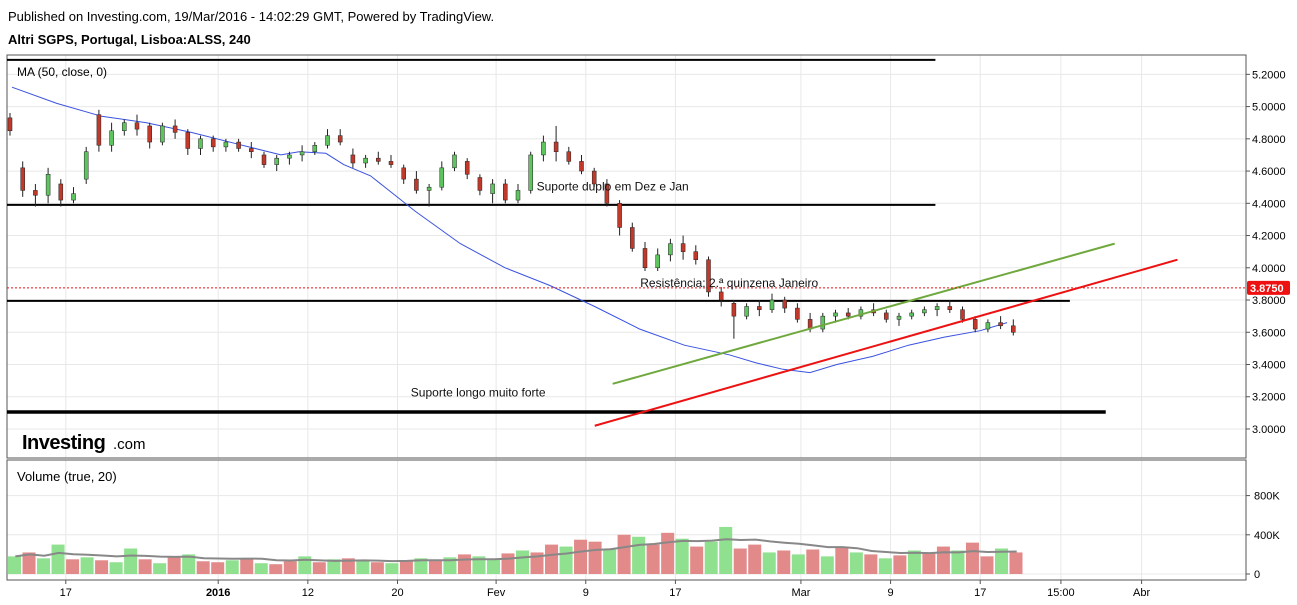 The height and width of the screenshot is (605, 1297). Describe the element at coordinates (218, 593) in the screenshot. I see `x-tick-label: 2016` at that location.